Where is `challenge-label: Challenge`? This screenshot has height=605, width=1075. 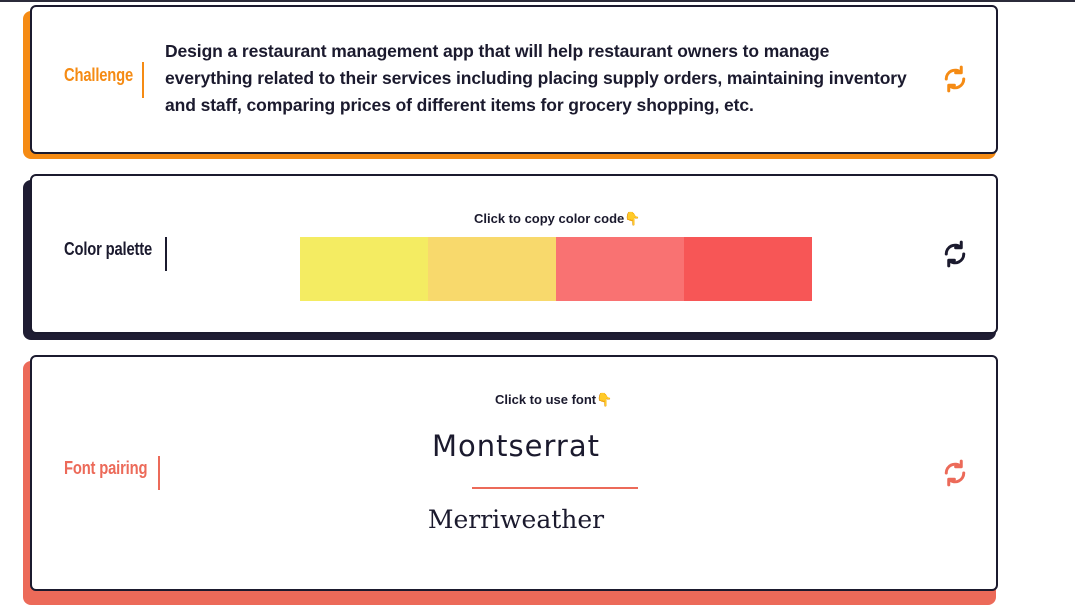 challenge-label: Challenge is located at coordinates (99, 75).